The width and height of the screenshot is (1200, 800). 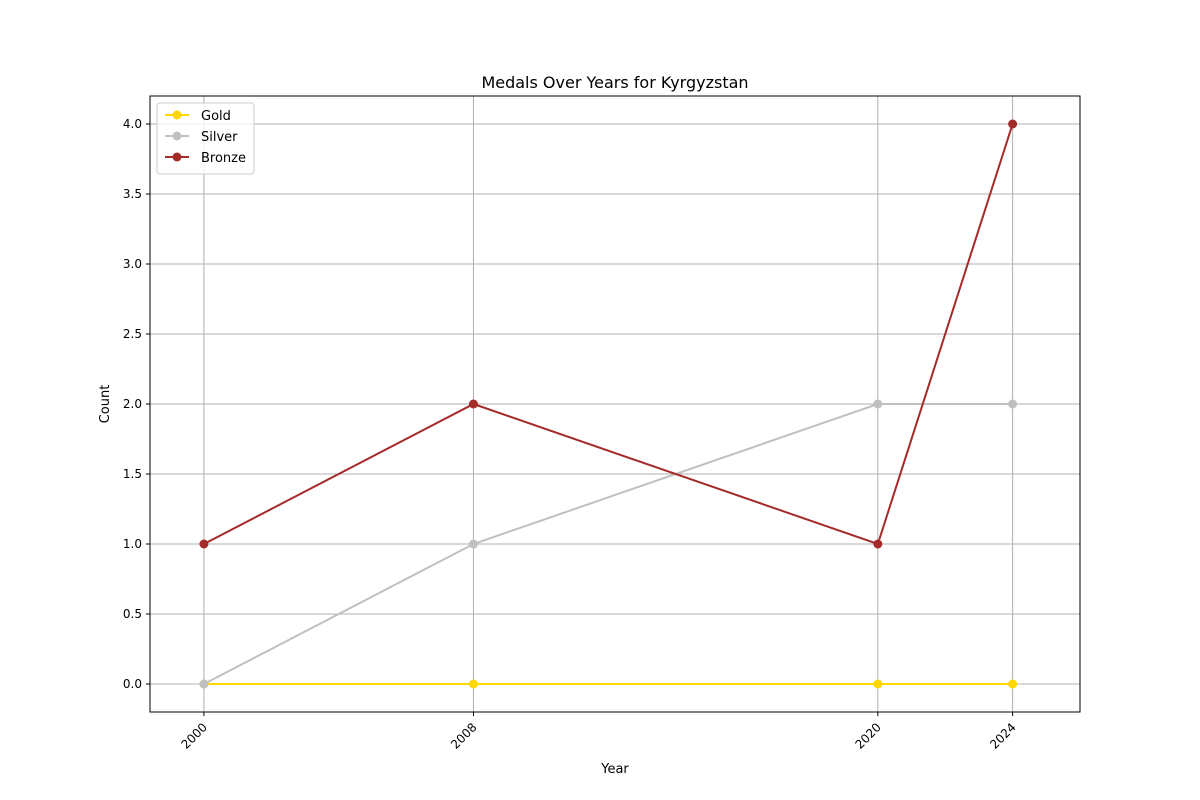 I want to click on legend-item-silver: Silver, so click(x=201, y=137).